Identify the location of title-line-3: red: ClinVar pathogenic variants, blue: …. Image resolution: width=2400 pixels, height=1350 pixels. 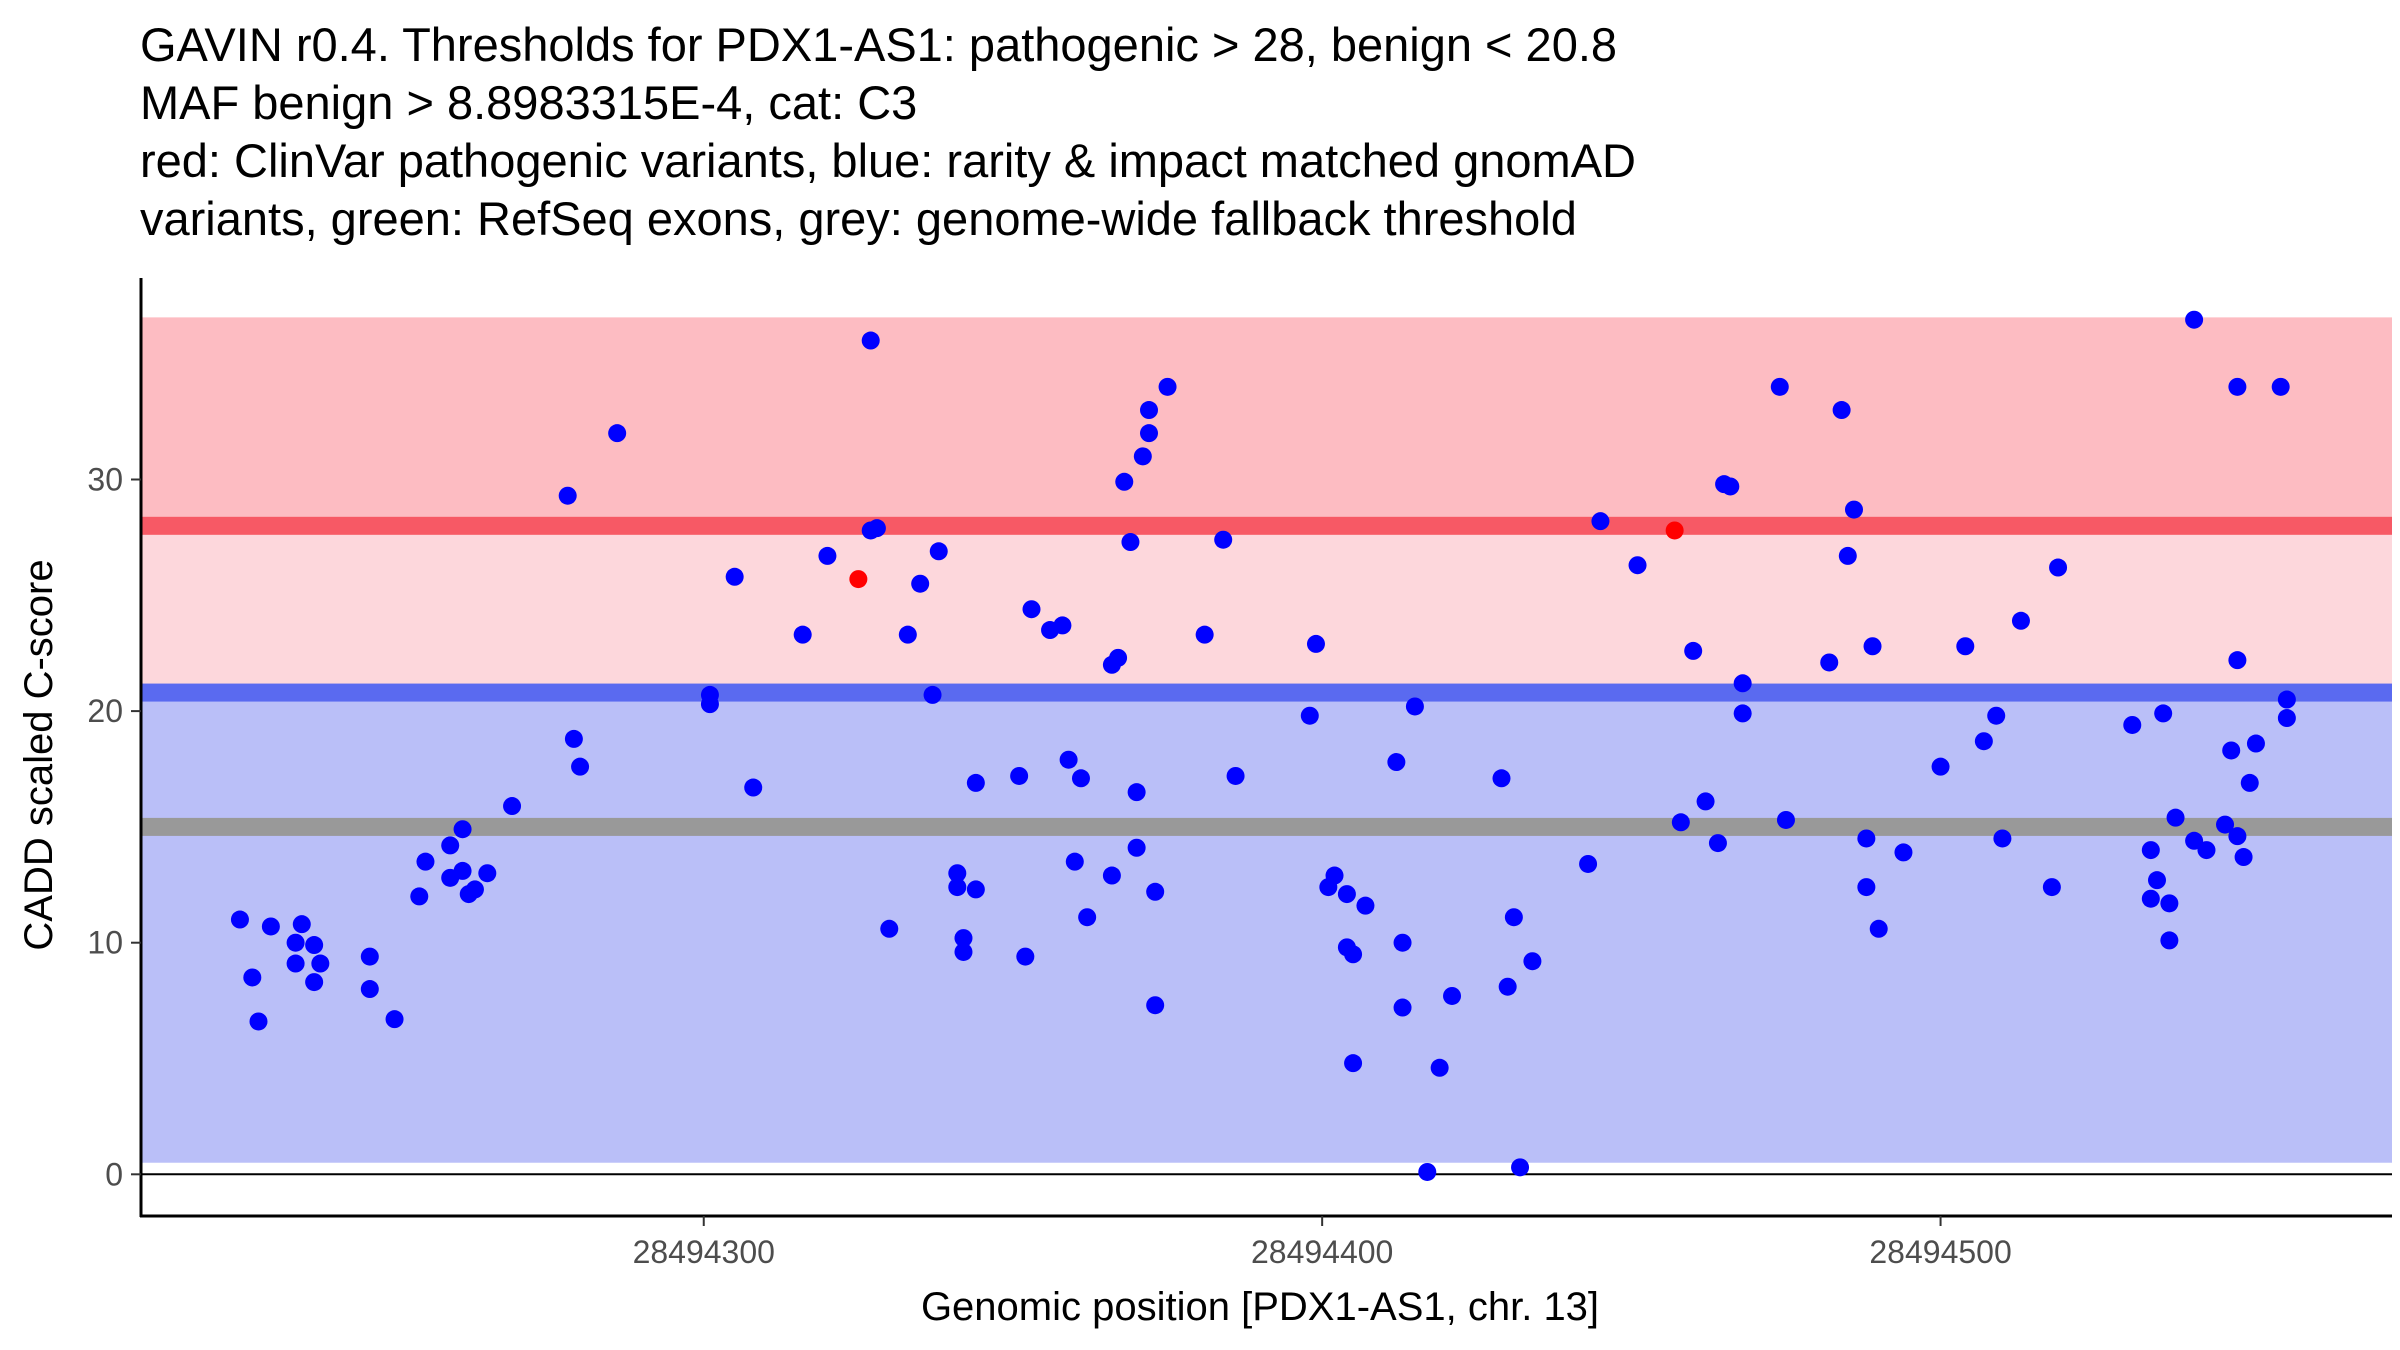
(888, 160).